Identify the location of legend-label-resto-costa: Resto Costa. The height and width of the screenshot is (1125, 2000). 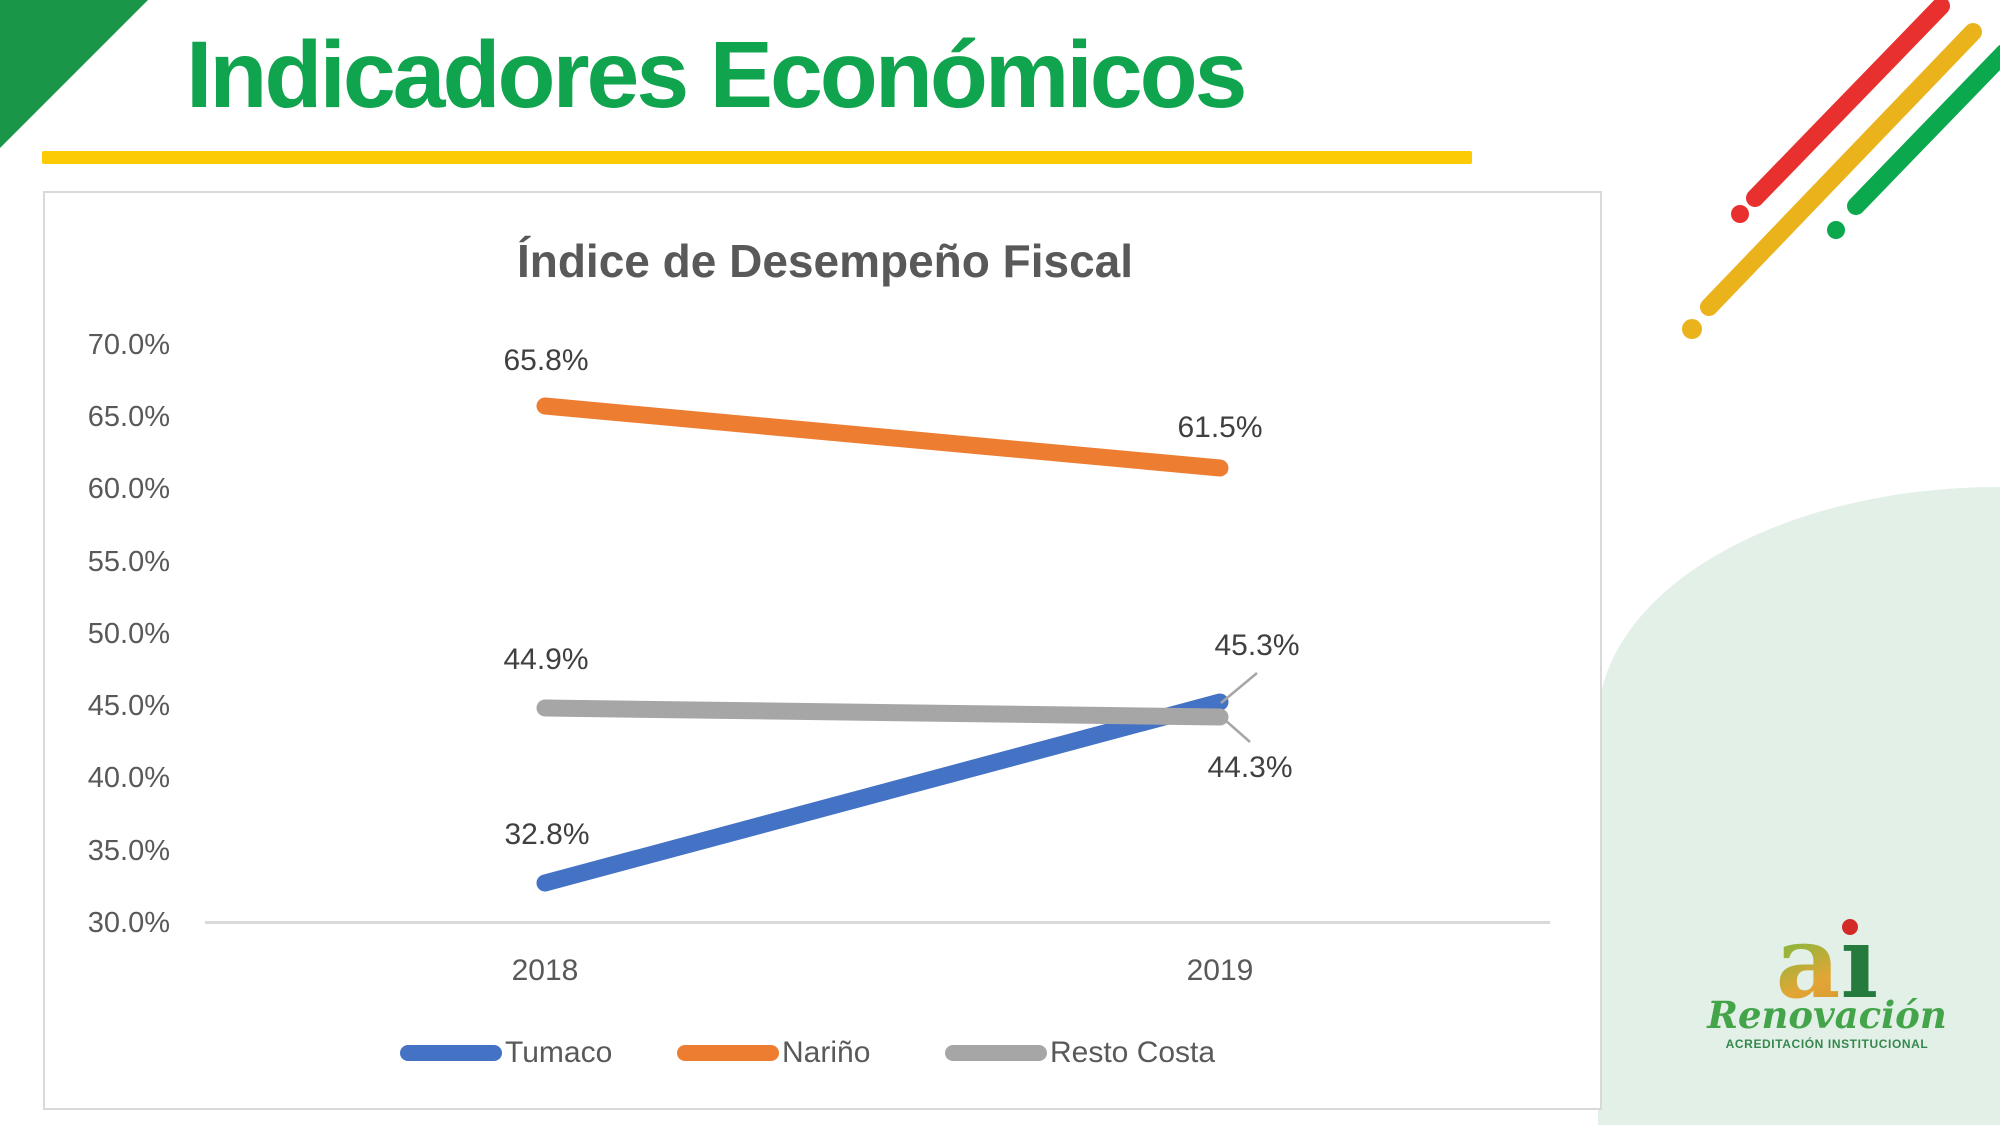
(1133, 1052).